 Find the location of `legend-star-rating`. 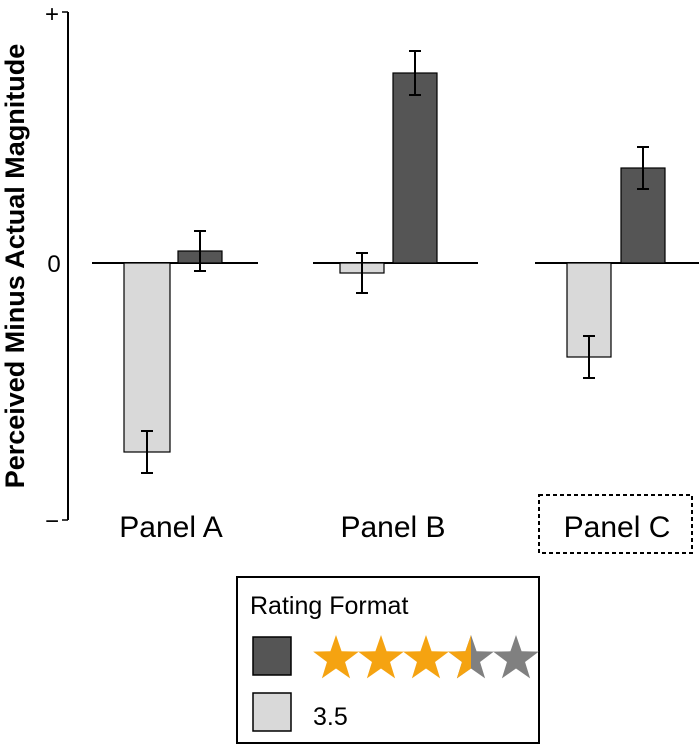

legend-star-rating is located at coordinates (426, 657).